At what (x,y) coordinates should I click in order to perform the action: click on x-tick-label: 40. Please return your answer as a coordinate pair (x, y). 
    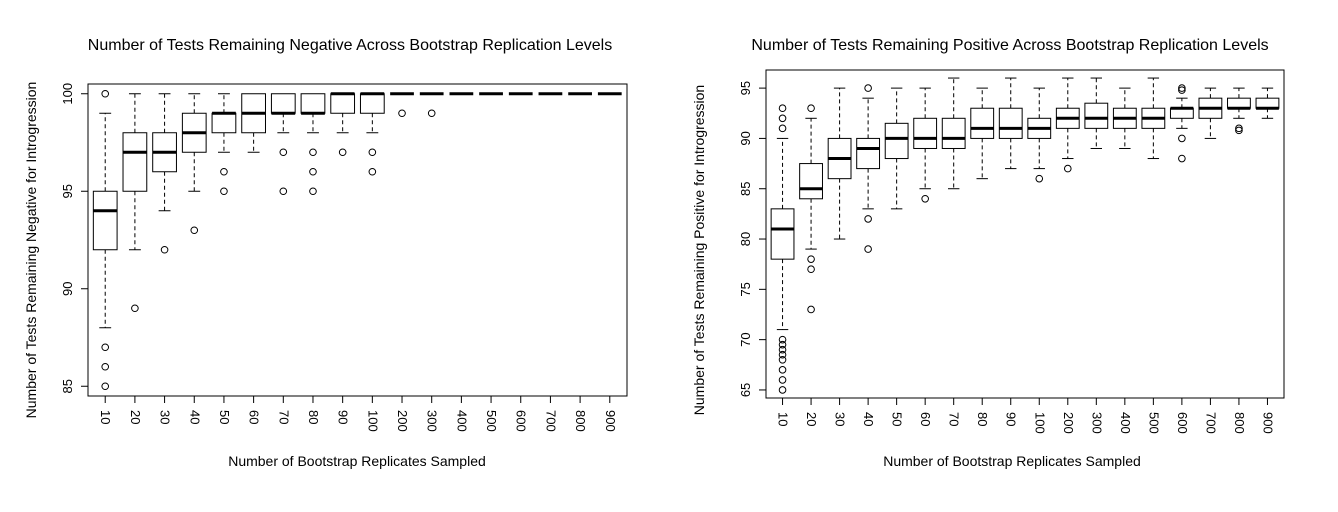
    Looking at the image, I should click on (194, 417).